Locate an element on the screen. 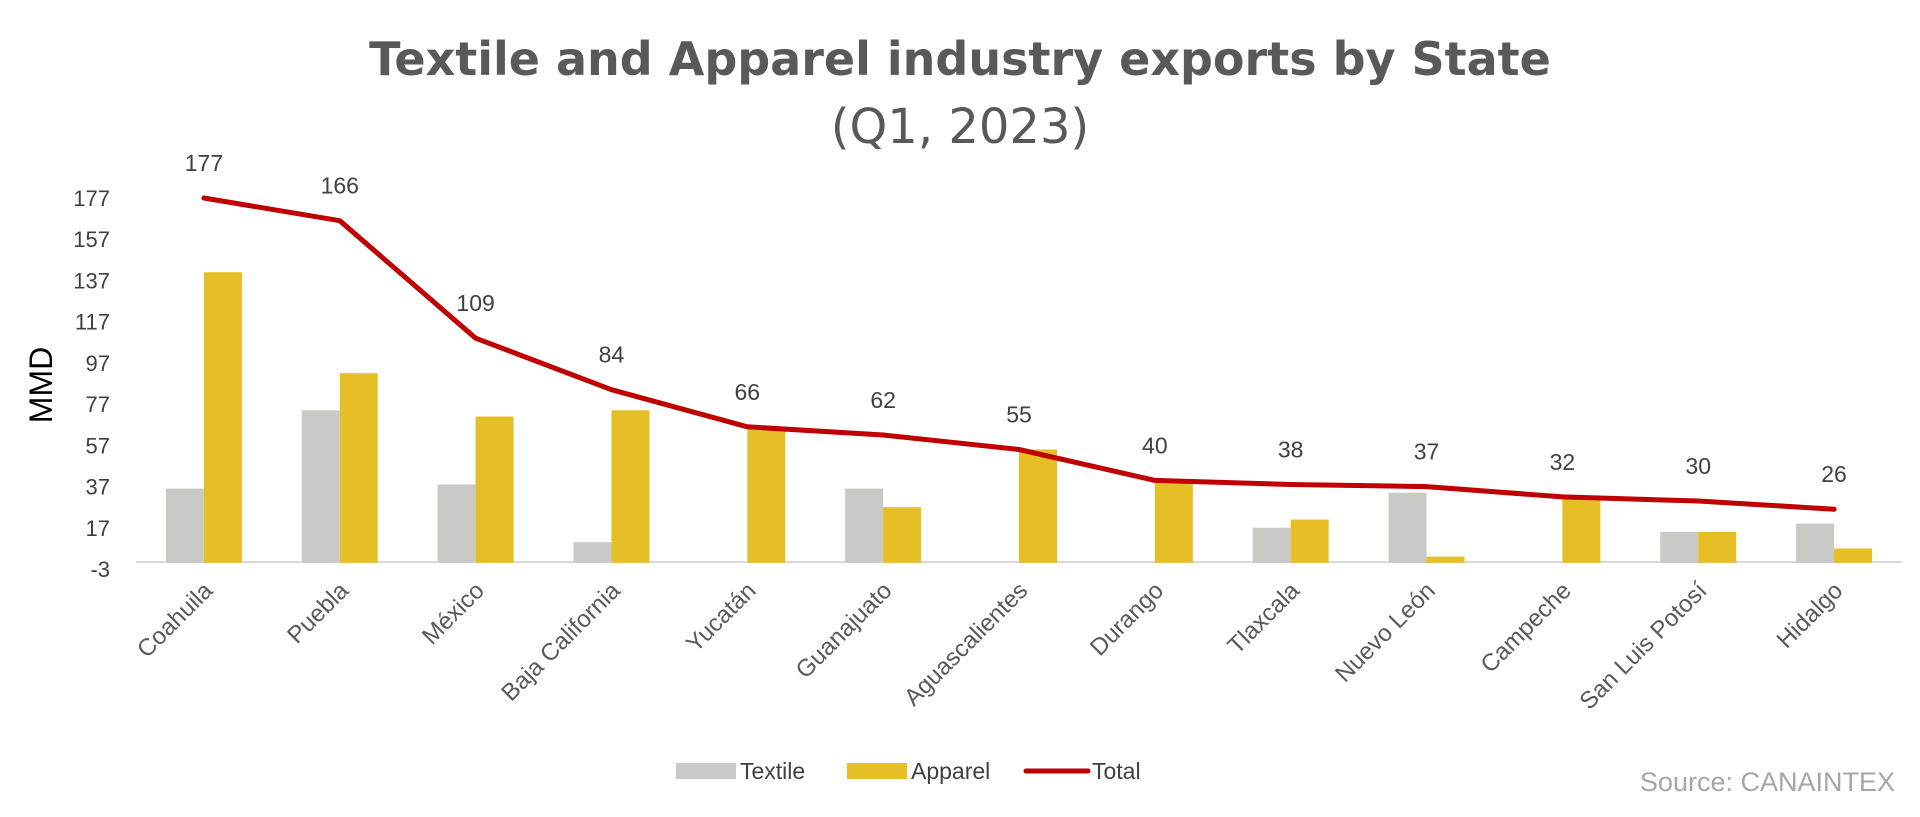  data-label: 55 is located at coordinates (1019, 414).